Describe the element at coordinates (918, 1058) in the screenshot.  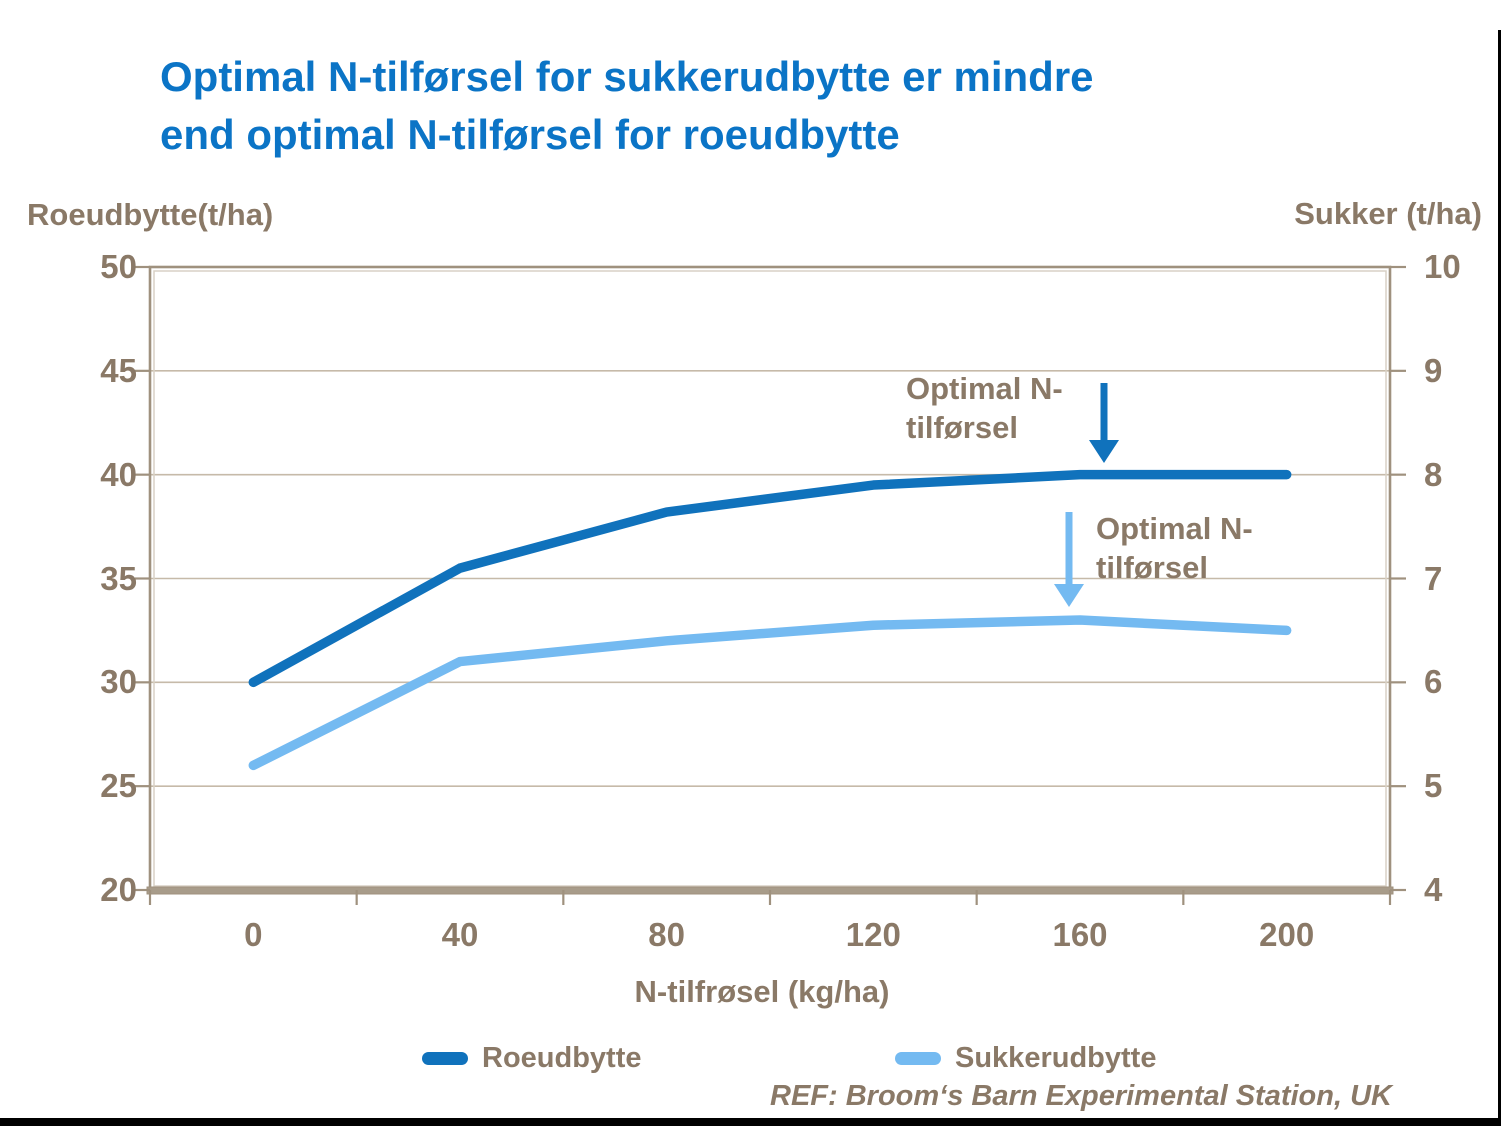
I see `legend-swatch-sukkerudbytte` at that location.